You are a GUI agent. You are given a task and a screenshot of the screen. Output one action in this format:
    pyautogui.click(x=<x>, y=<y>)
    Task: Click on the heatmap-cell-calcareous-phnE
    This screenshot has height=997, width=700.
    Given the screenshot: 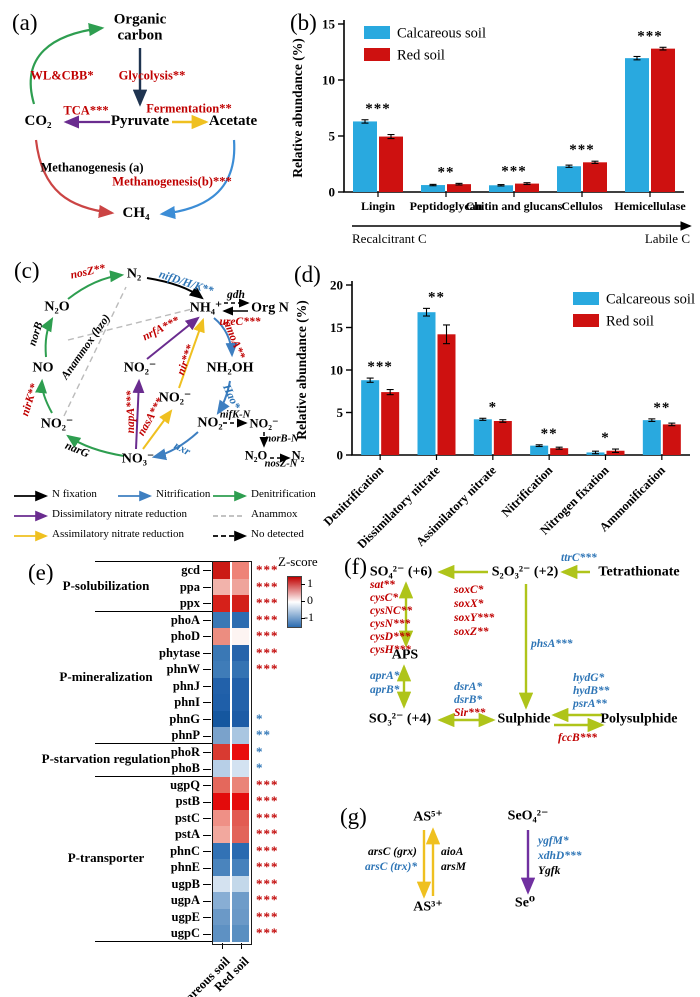 What is the action you would take?
    pyautogui.click(x=221, y=867)
    